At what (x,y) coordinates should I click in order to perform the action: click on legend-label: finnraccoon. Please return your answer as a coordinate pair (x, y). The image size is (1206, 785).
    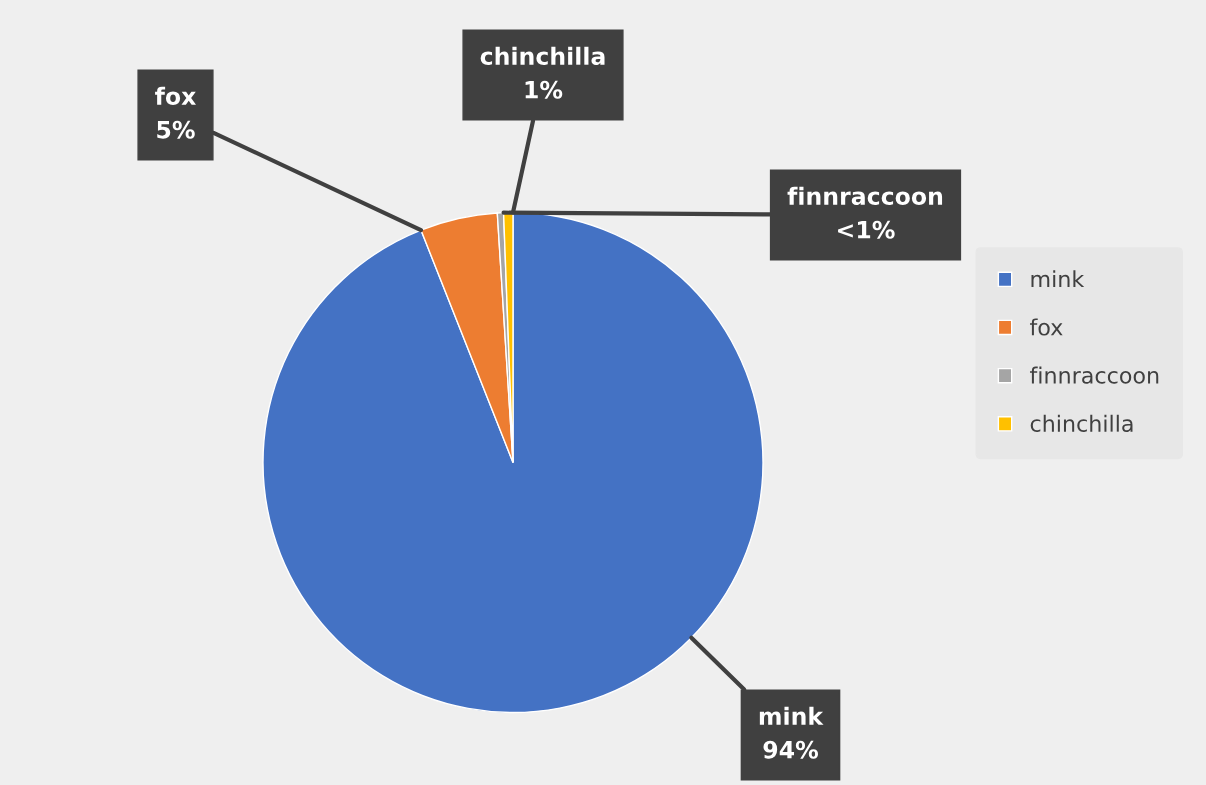
    Looking at the image, I should click on (1094, 375).